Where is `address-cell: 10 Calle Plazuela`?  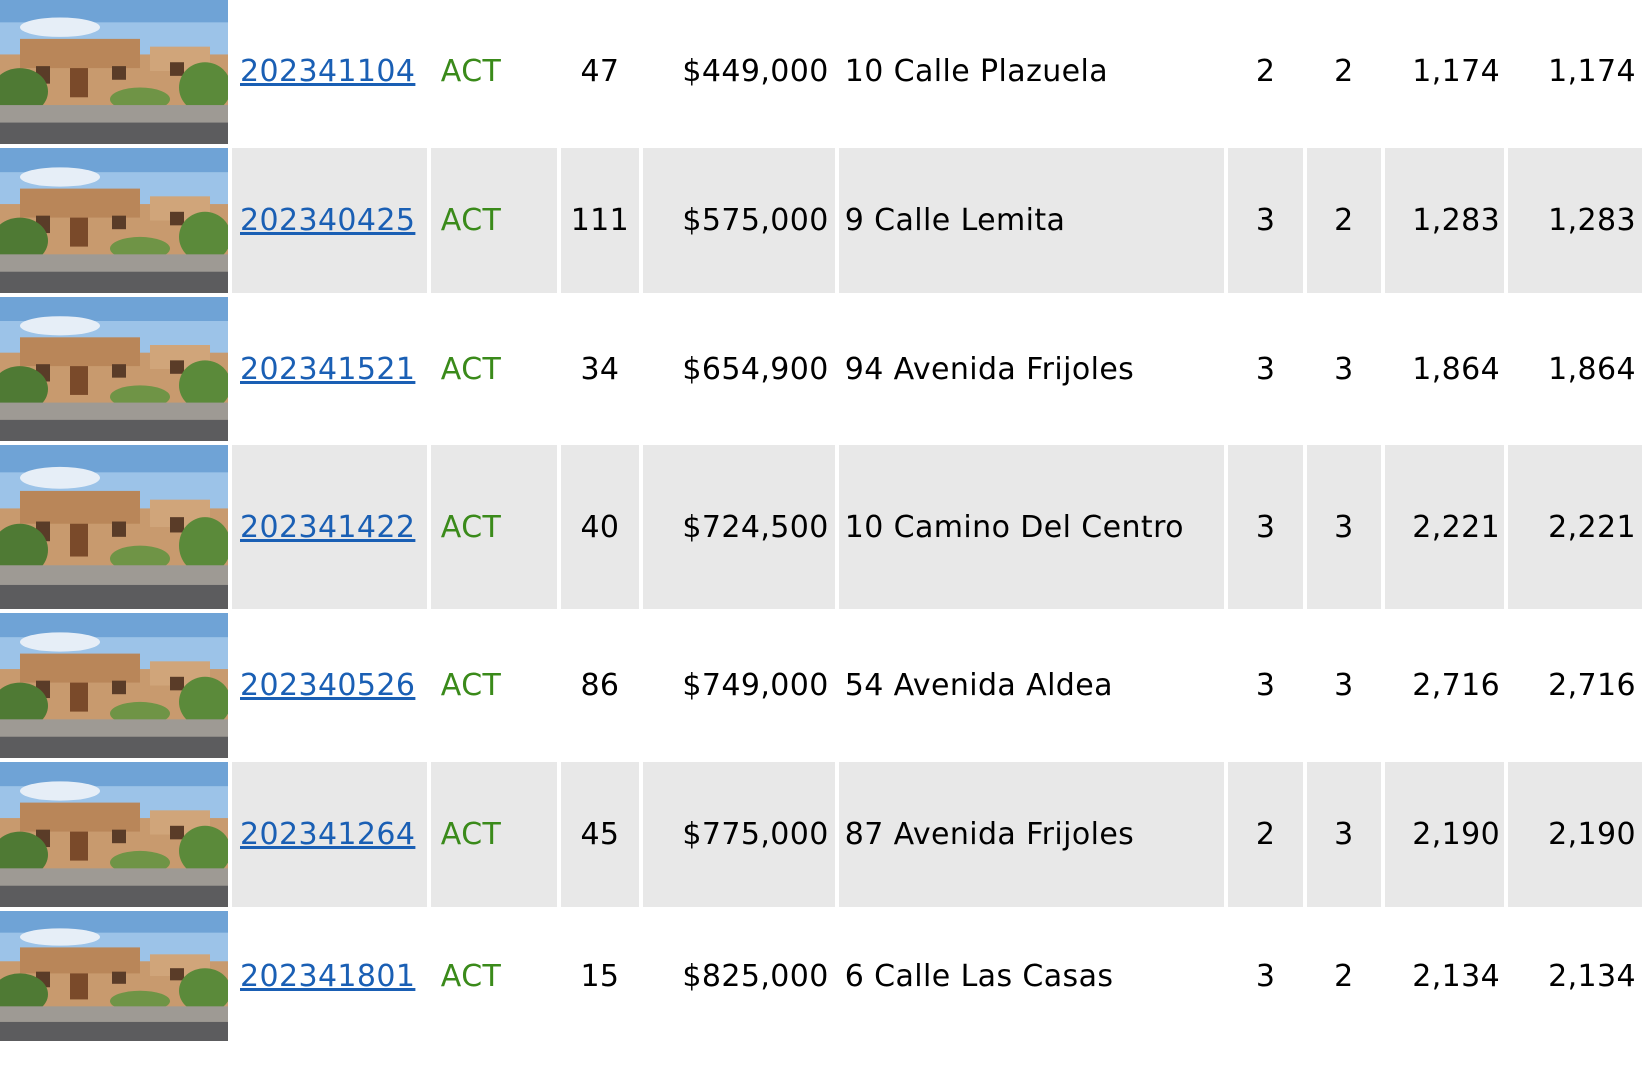
address-cell: 10 Calle Plazuela is located at coordinates (976, 71).